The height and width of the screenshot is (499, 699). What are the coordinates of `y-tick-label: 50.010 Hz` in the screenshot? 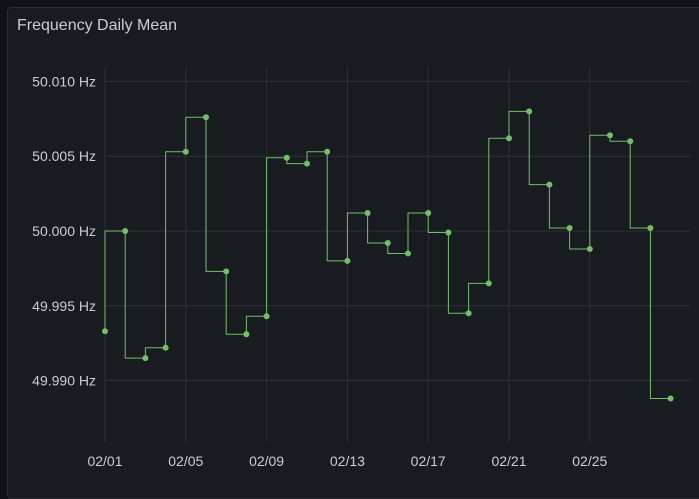 It's located at (64, 81).